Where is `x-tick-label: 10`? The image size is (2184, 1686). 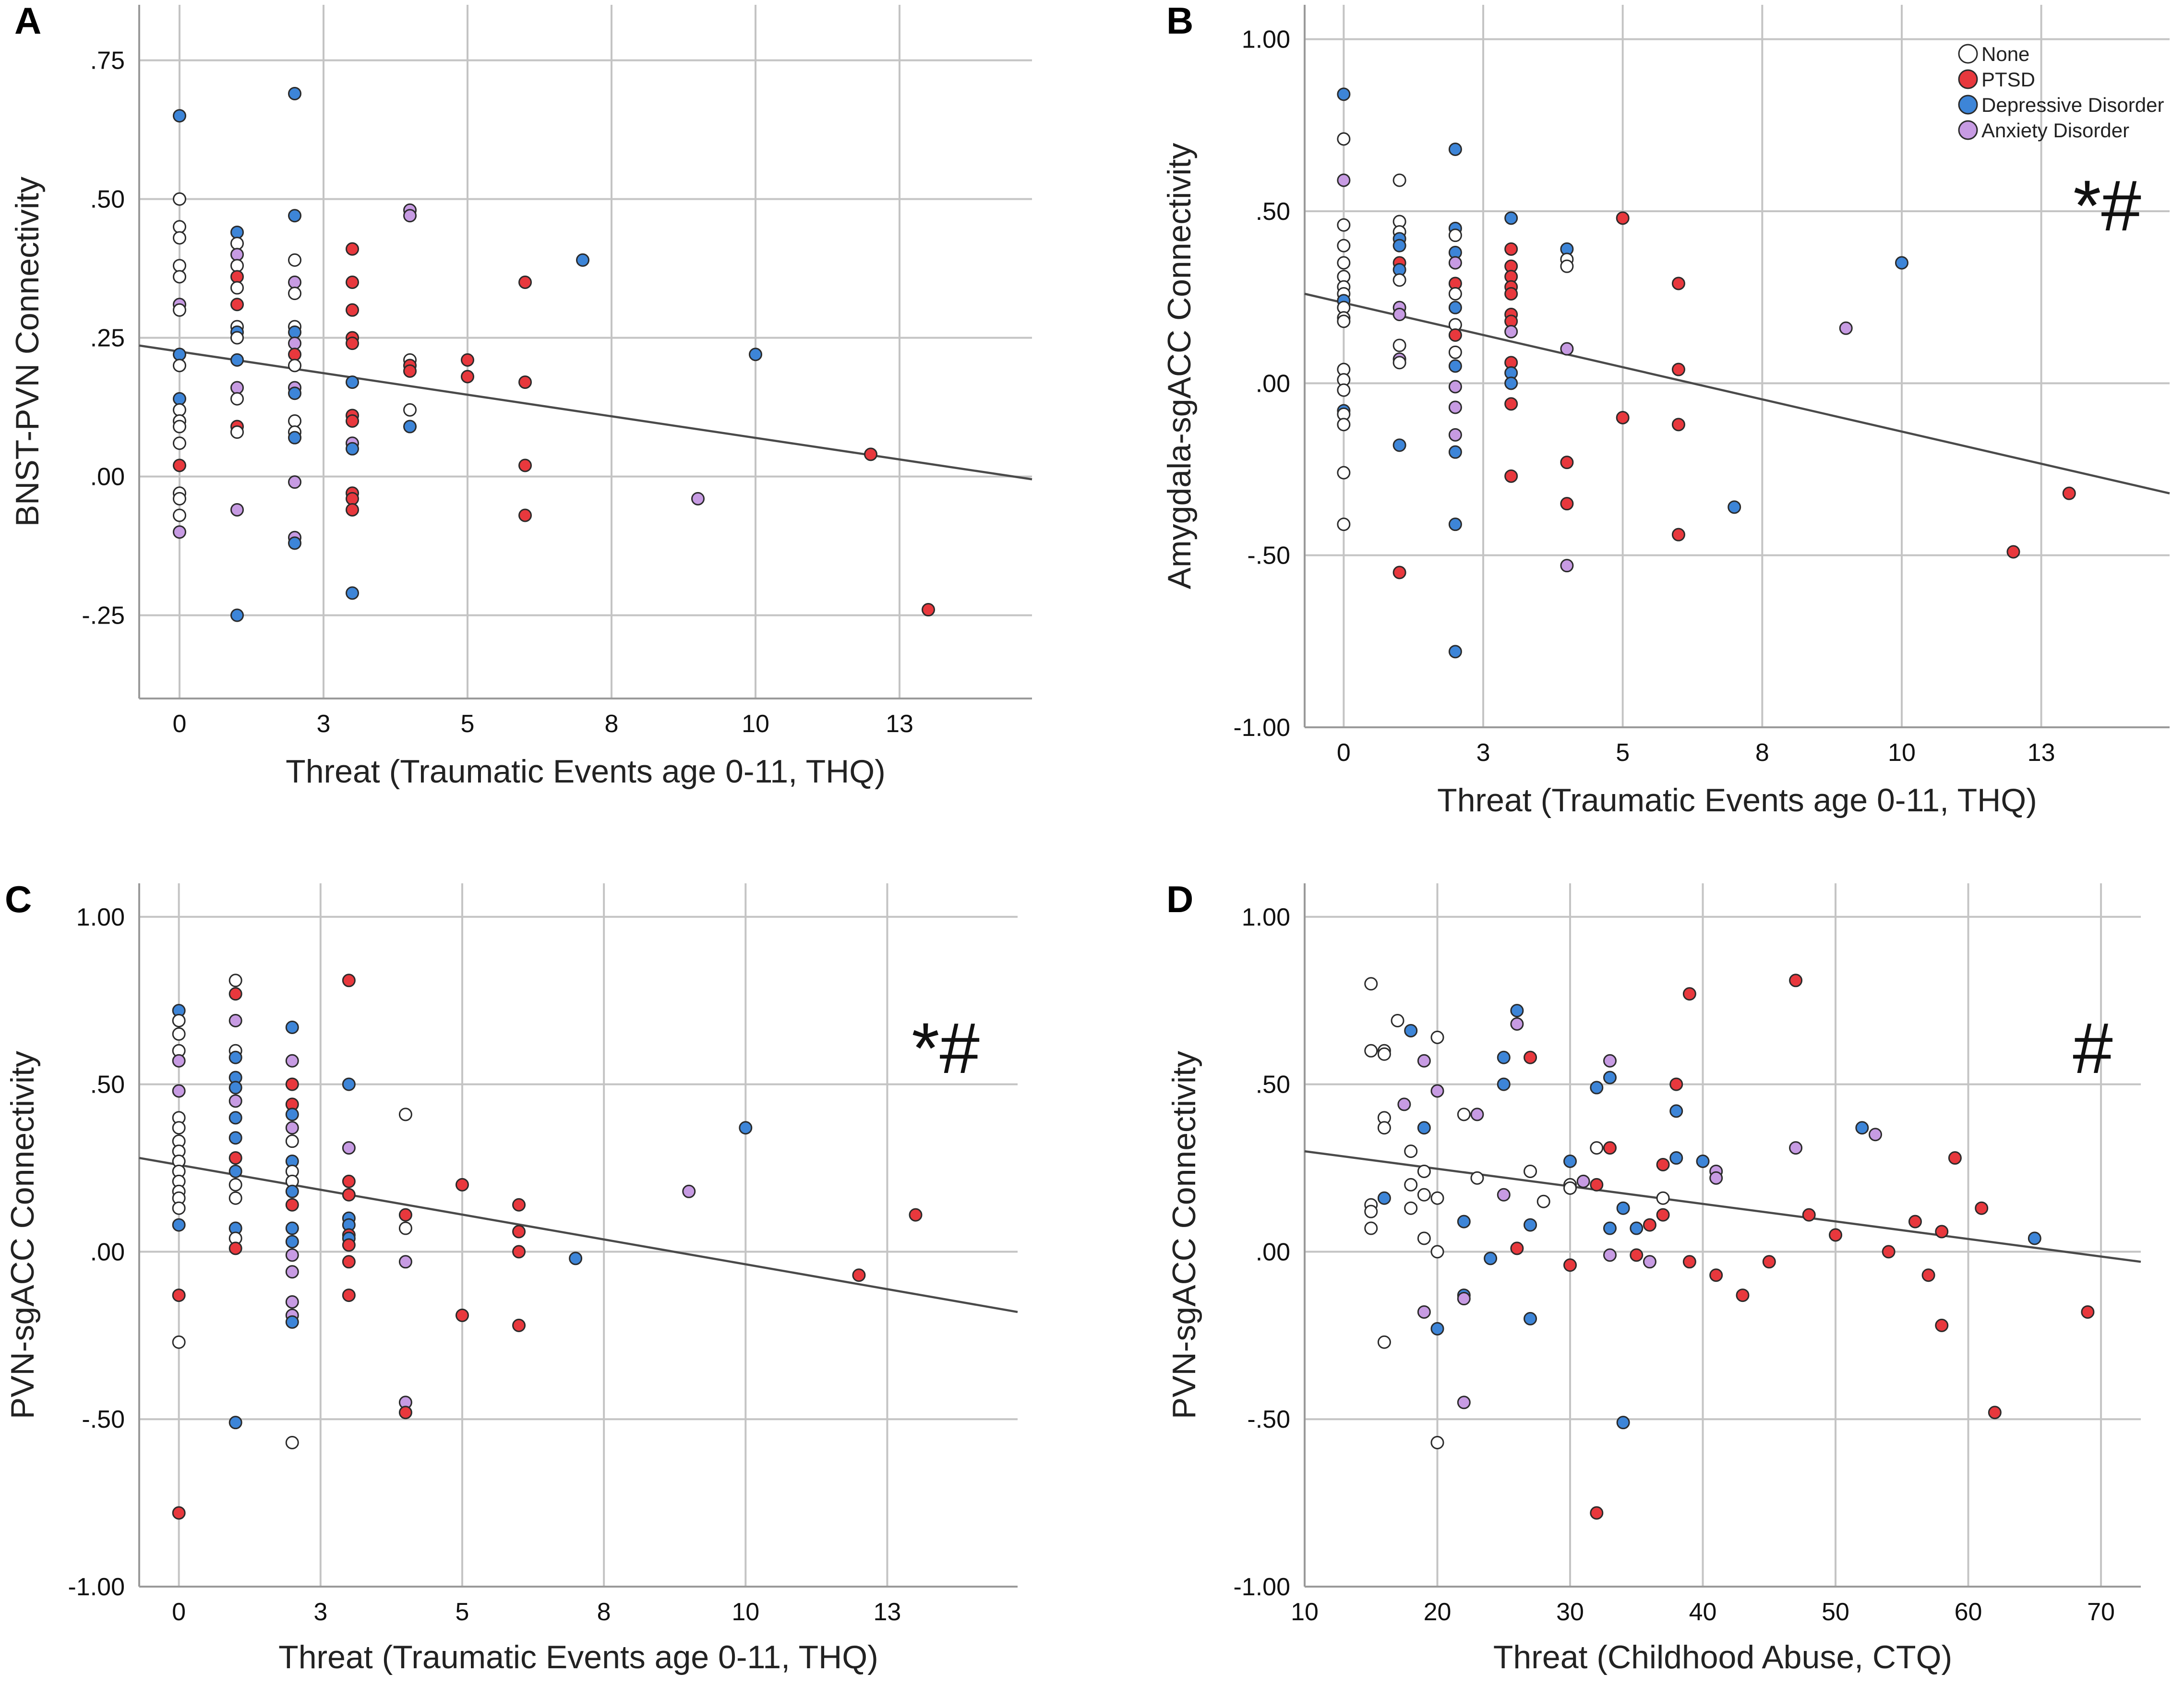
x-tick-label: 10 is located at coordinates (1902, 753).